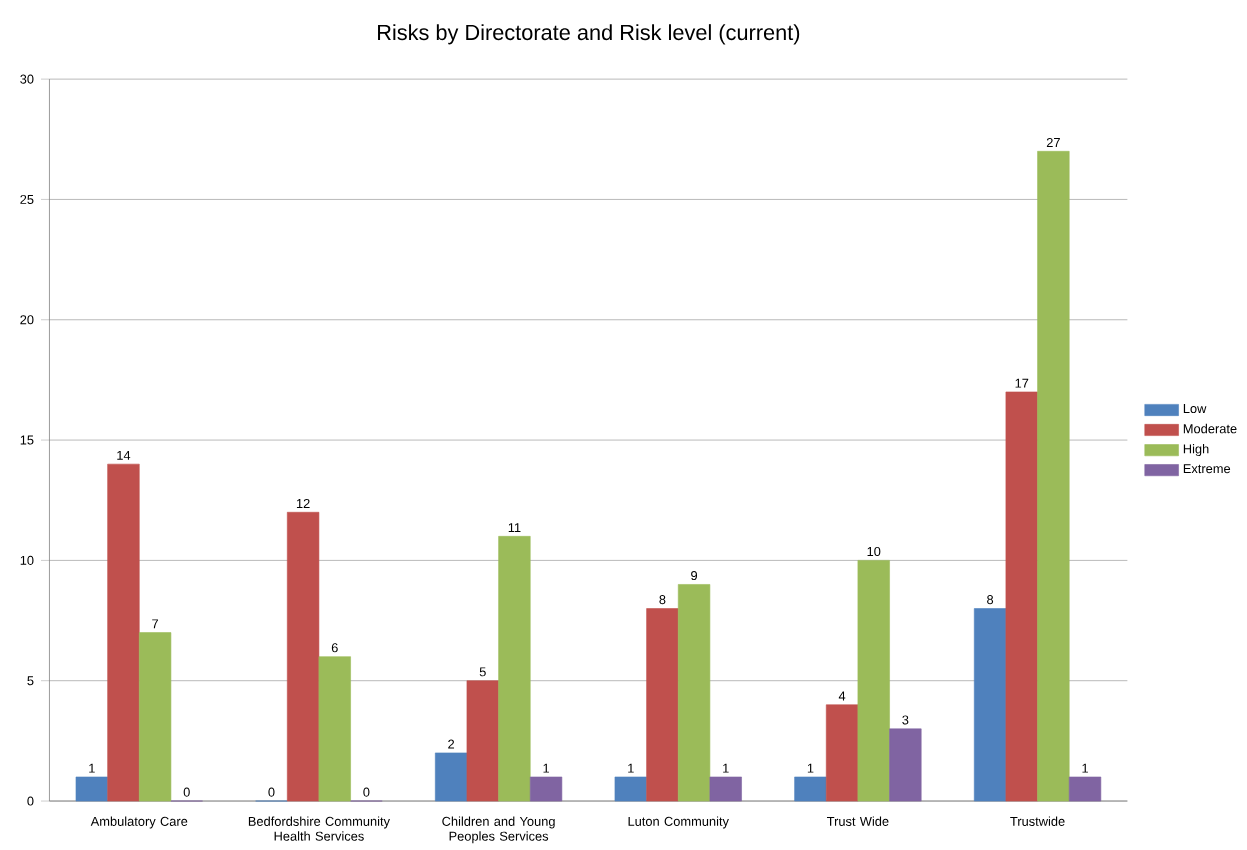  What do you see at coordinates (1207, 469) in the screenshot?
I see `legend-label: Extreme` at bounding box center [1207, 469].